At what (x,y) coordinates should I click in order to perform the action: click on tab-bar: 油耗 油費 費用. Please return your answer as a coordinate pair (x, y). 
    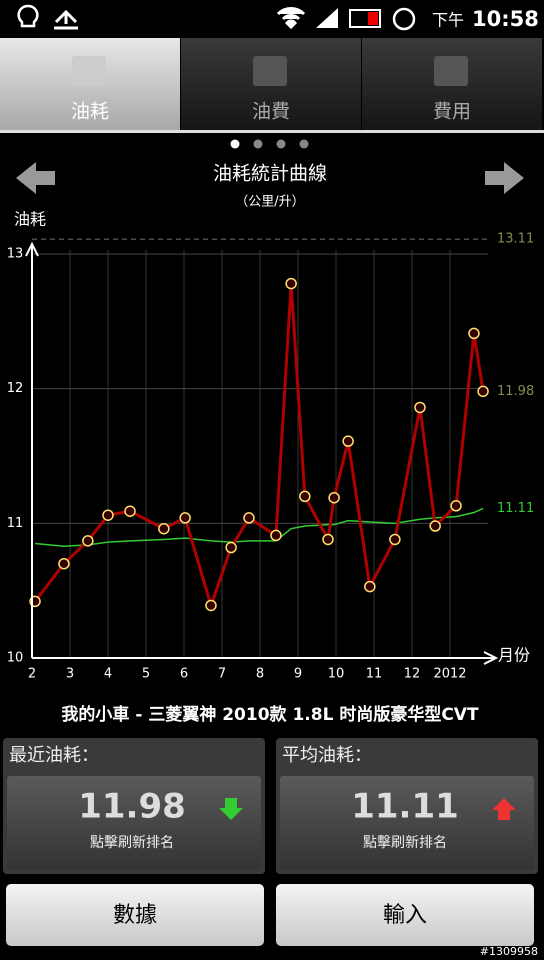
    Looking at the image, I should click on (271, 84).